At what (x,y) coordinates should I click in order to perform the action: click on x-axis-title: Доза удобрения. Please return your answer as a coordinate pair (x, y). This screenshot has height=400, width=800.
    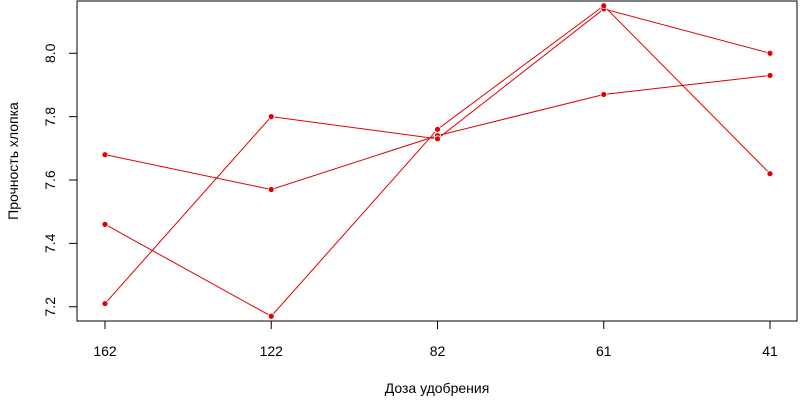
    Looking at the image, I should click on (437, 388).